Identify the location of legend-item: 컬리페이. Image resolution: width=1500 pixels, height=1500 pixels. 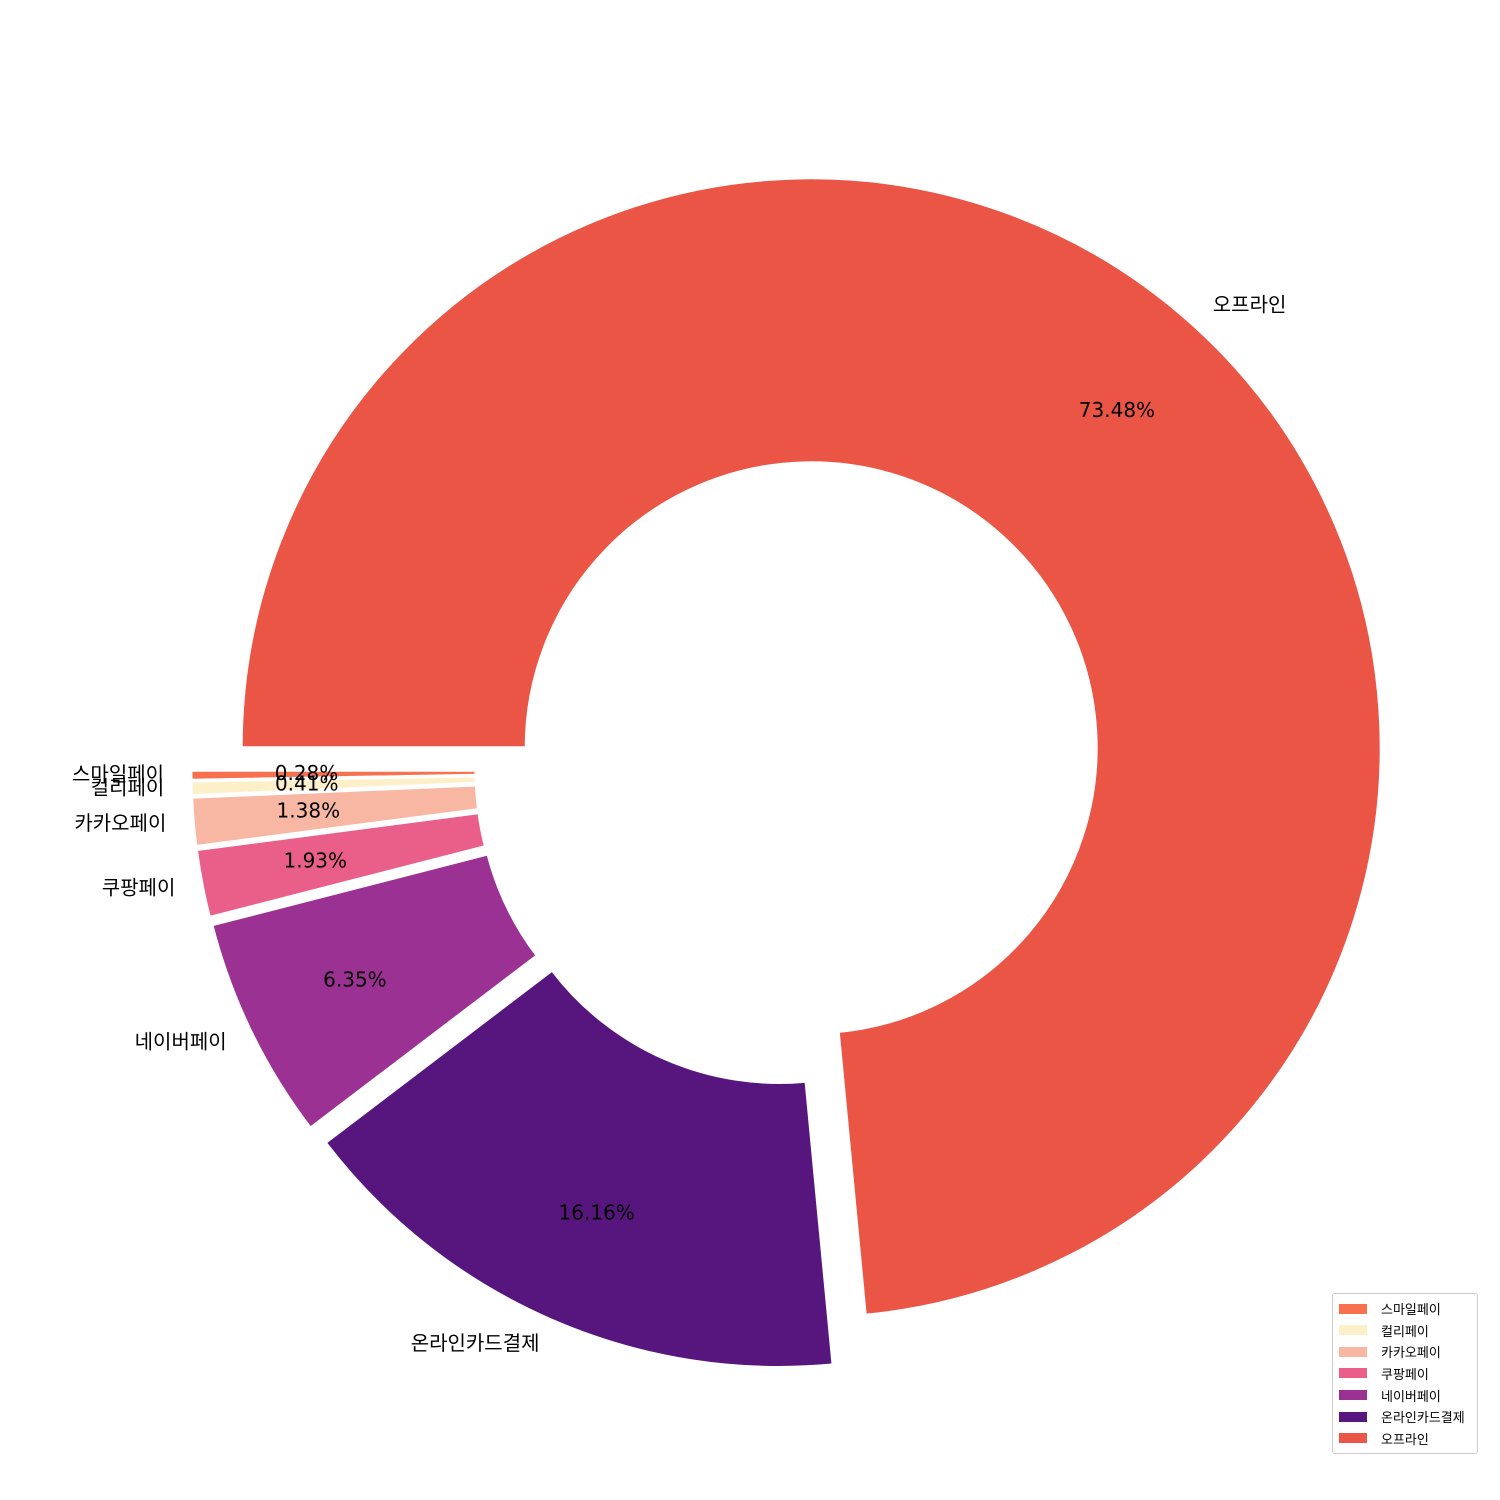
(1405, 1330).